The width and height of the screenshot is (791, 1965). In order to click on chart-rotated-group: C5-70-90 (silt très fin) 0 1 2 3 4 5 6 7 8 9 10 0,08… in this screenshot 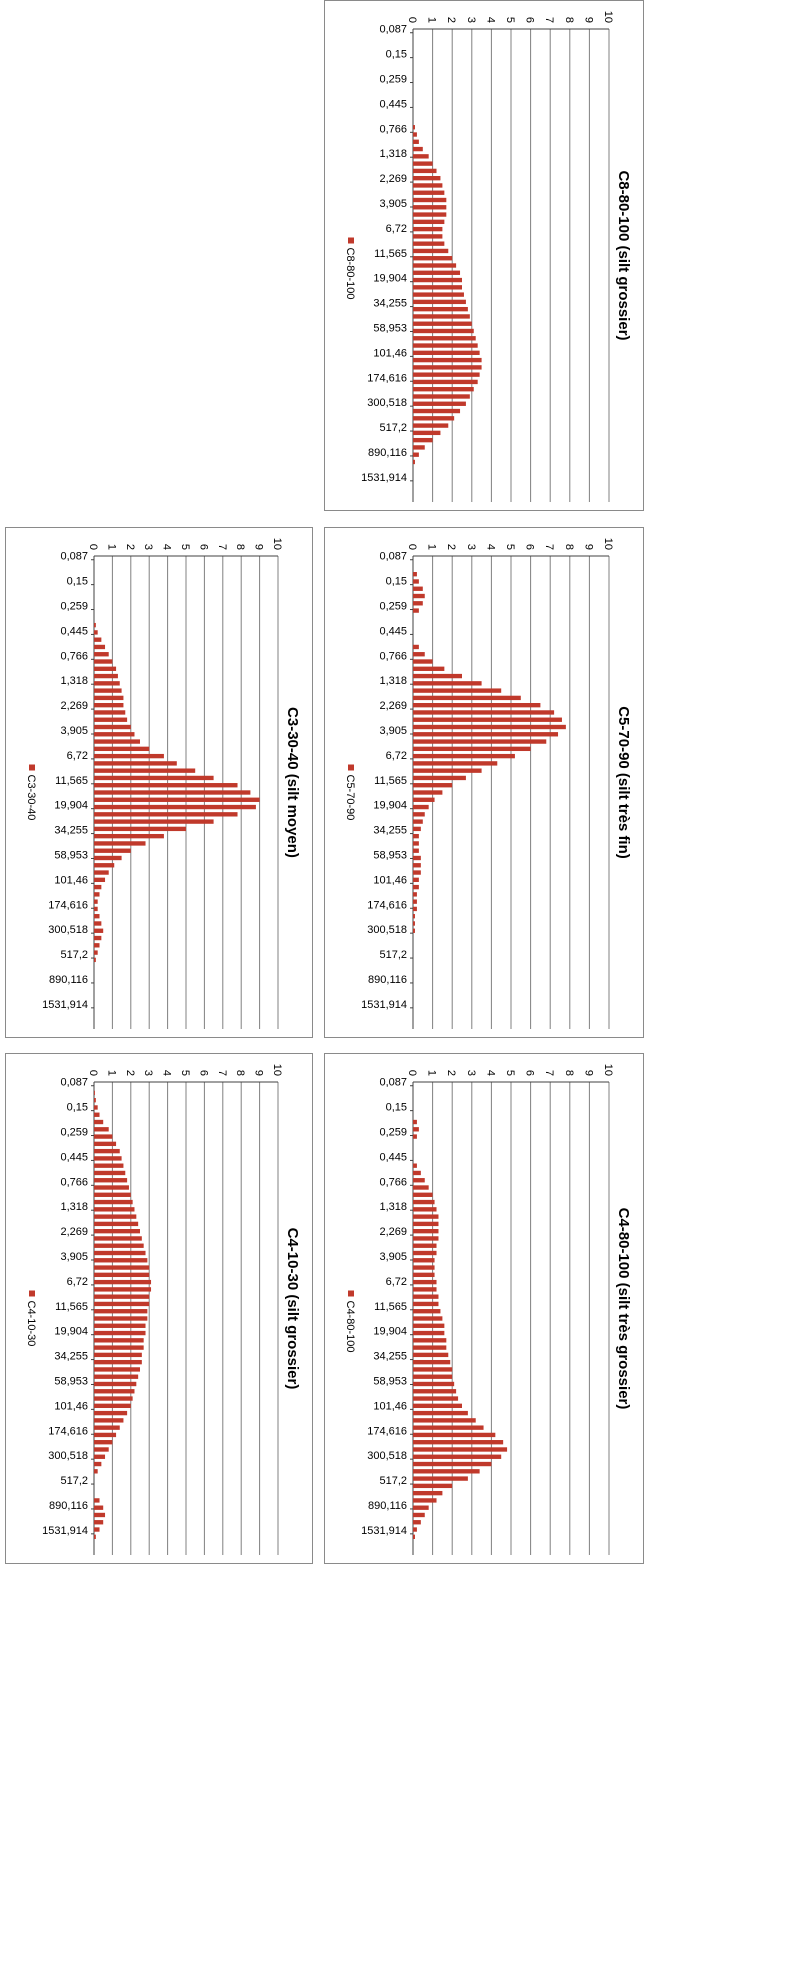, I will do `click(488, 783)`.